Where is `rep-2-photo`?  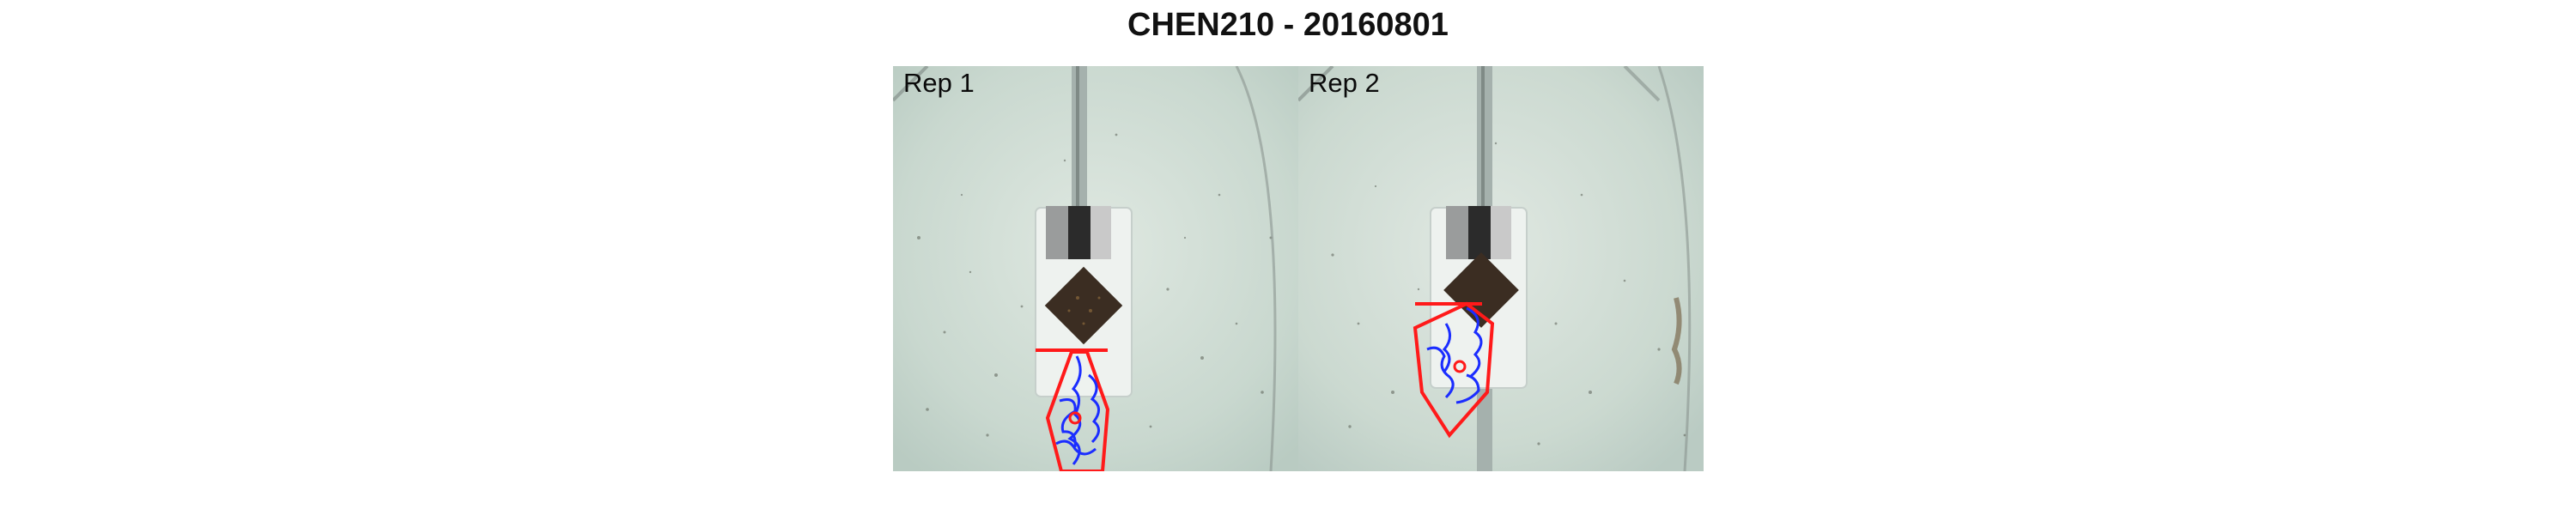
rep-2-photo is located at coordinates (1501, 268).